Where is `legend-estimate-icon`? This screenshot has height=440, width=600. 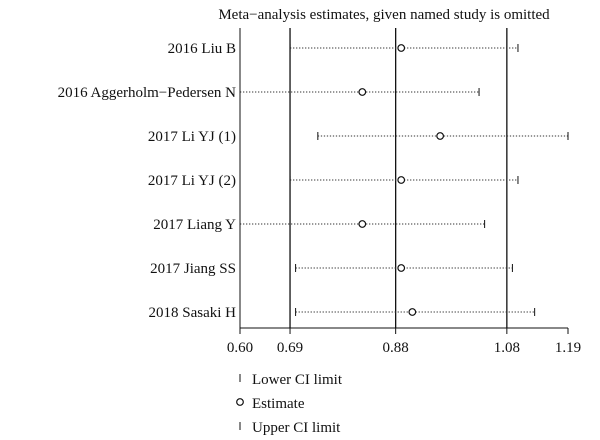 legend-estimate-icon is located at coordinates (240, 402).